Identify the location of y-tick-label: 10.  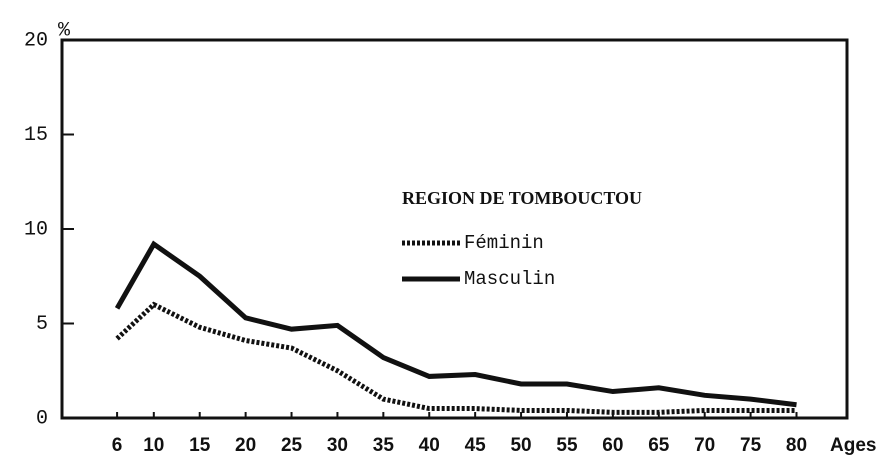
(36, 229).